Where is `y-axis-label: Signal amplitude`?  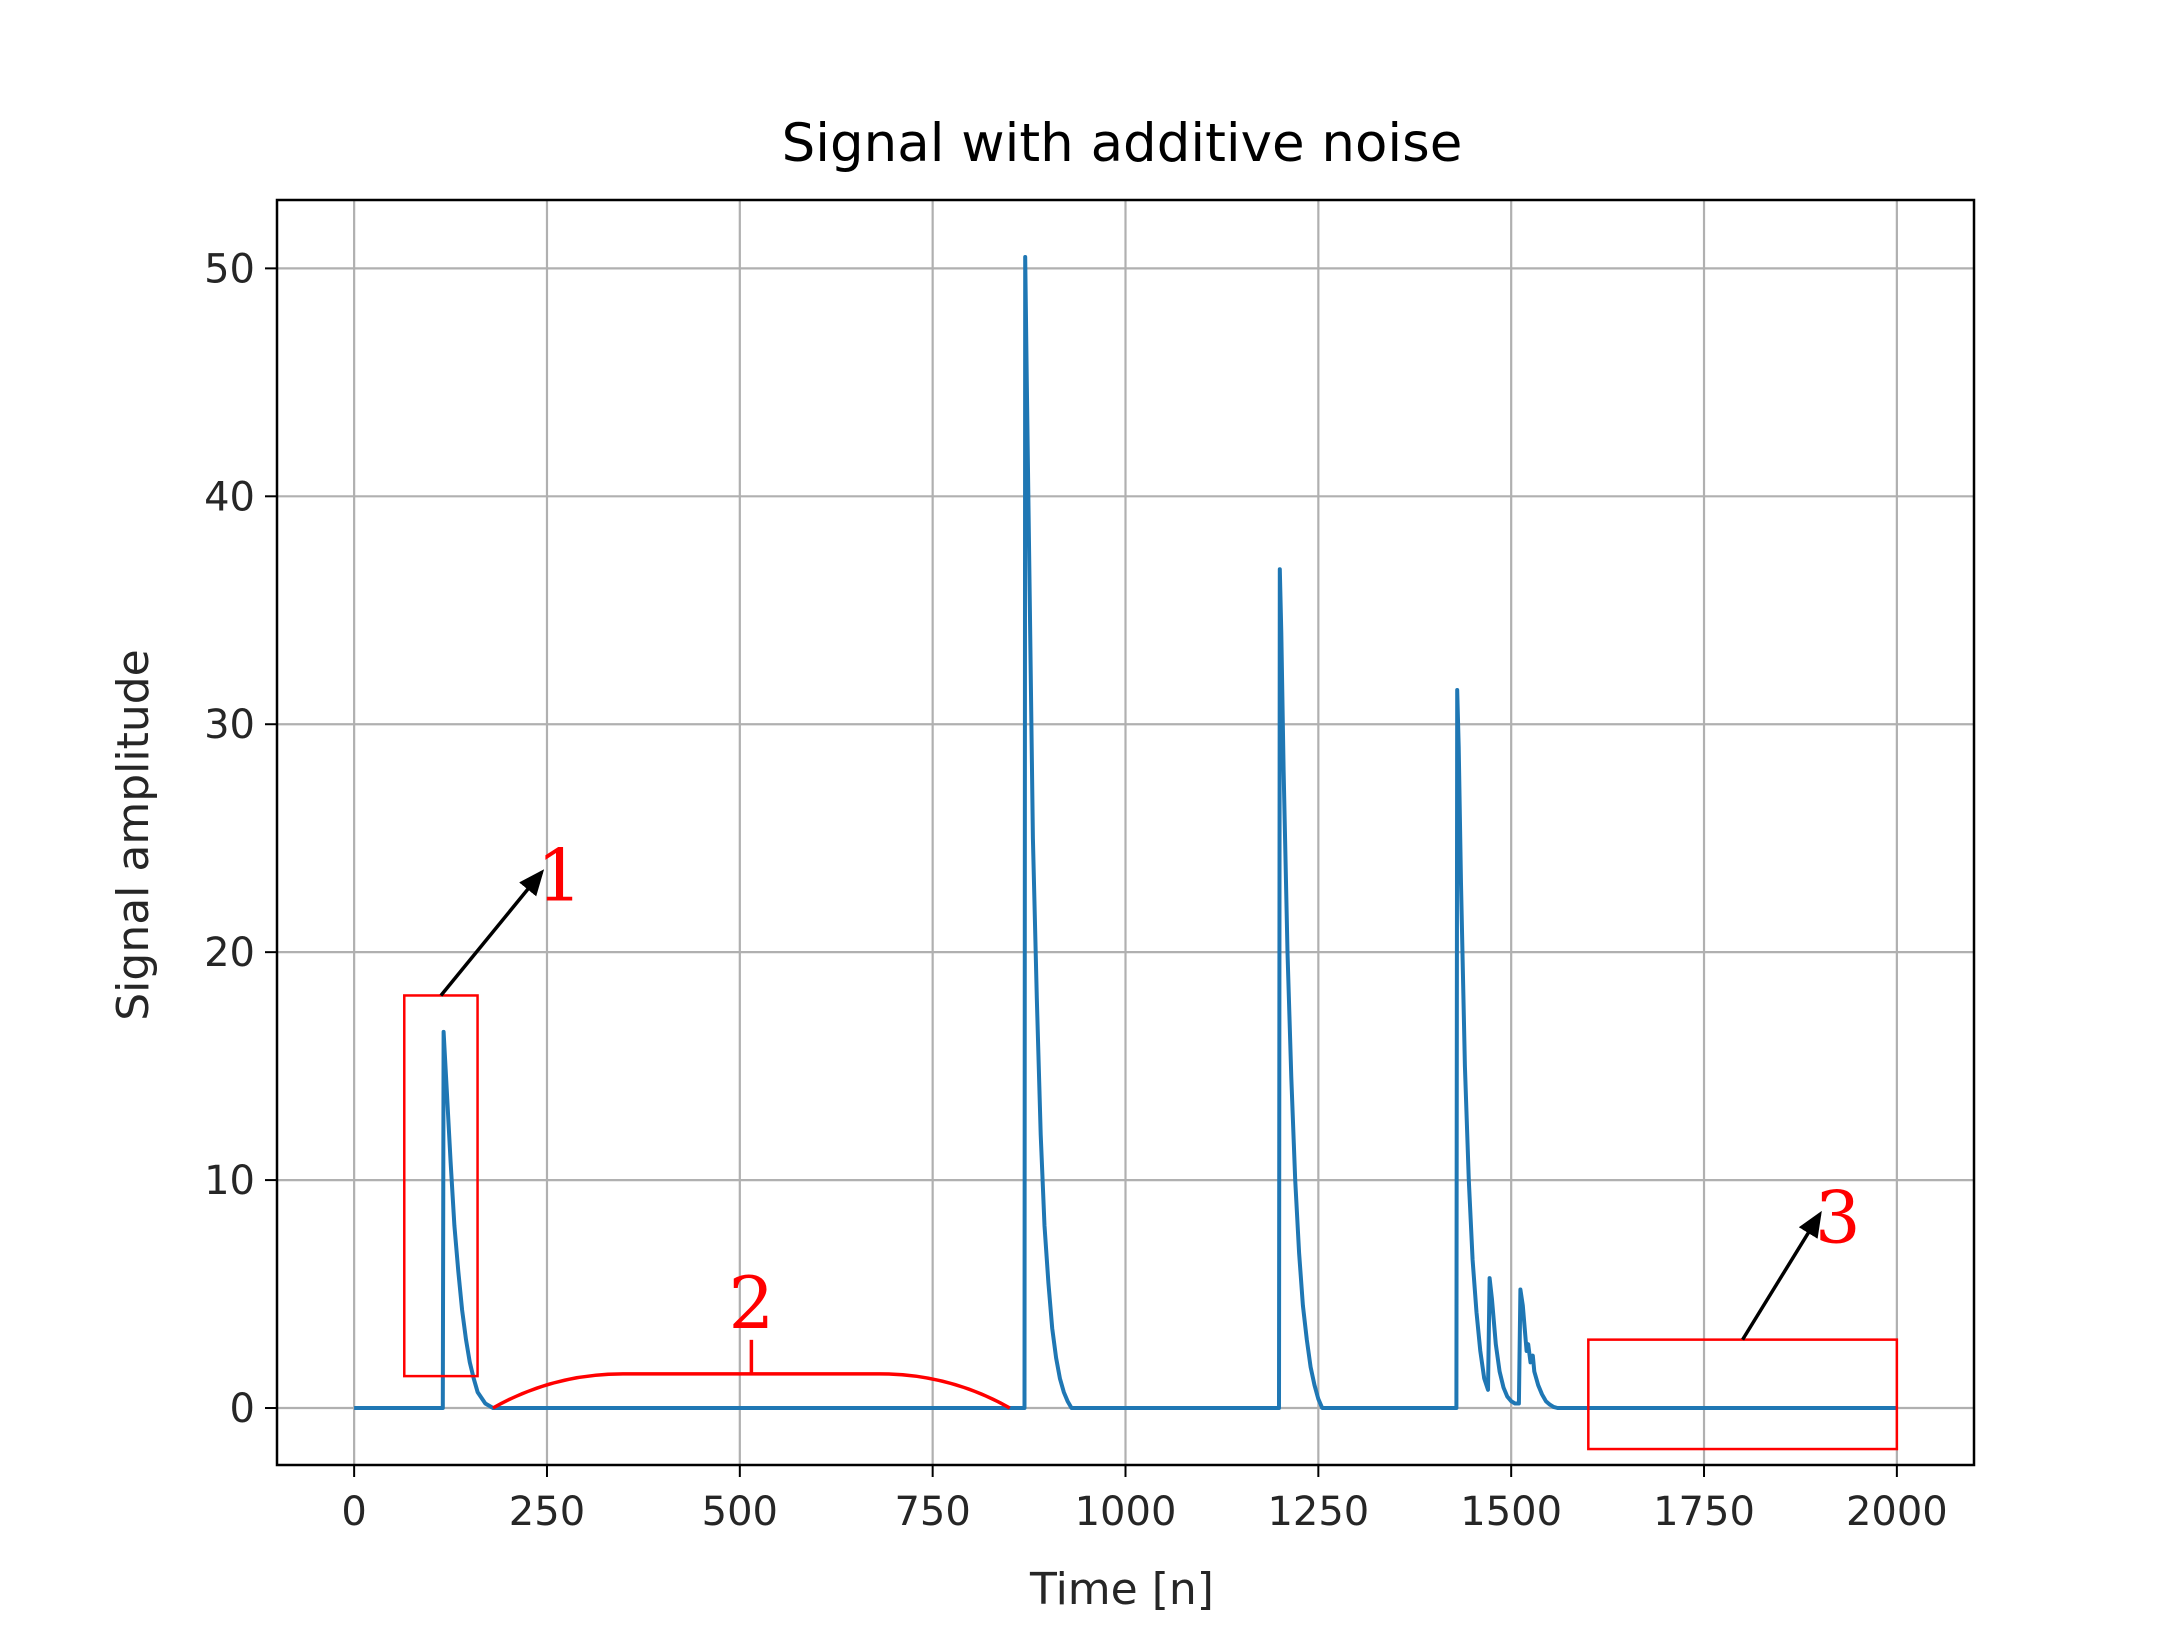
y-axis-label: Signal amplitude is located at coordinates (133, 835).